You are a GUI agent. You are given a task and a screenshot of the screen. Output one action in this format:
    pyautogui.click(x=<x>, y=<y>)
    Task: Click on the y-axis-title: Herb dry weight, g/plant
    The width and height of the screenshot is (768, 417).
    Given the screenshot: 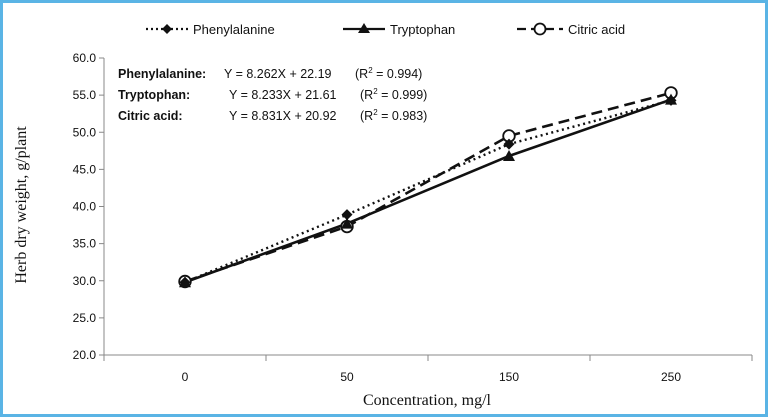 What is the action you would take?
    pyautogui.click(x=21, y=205)
    